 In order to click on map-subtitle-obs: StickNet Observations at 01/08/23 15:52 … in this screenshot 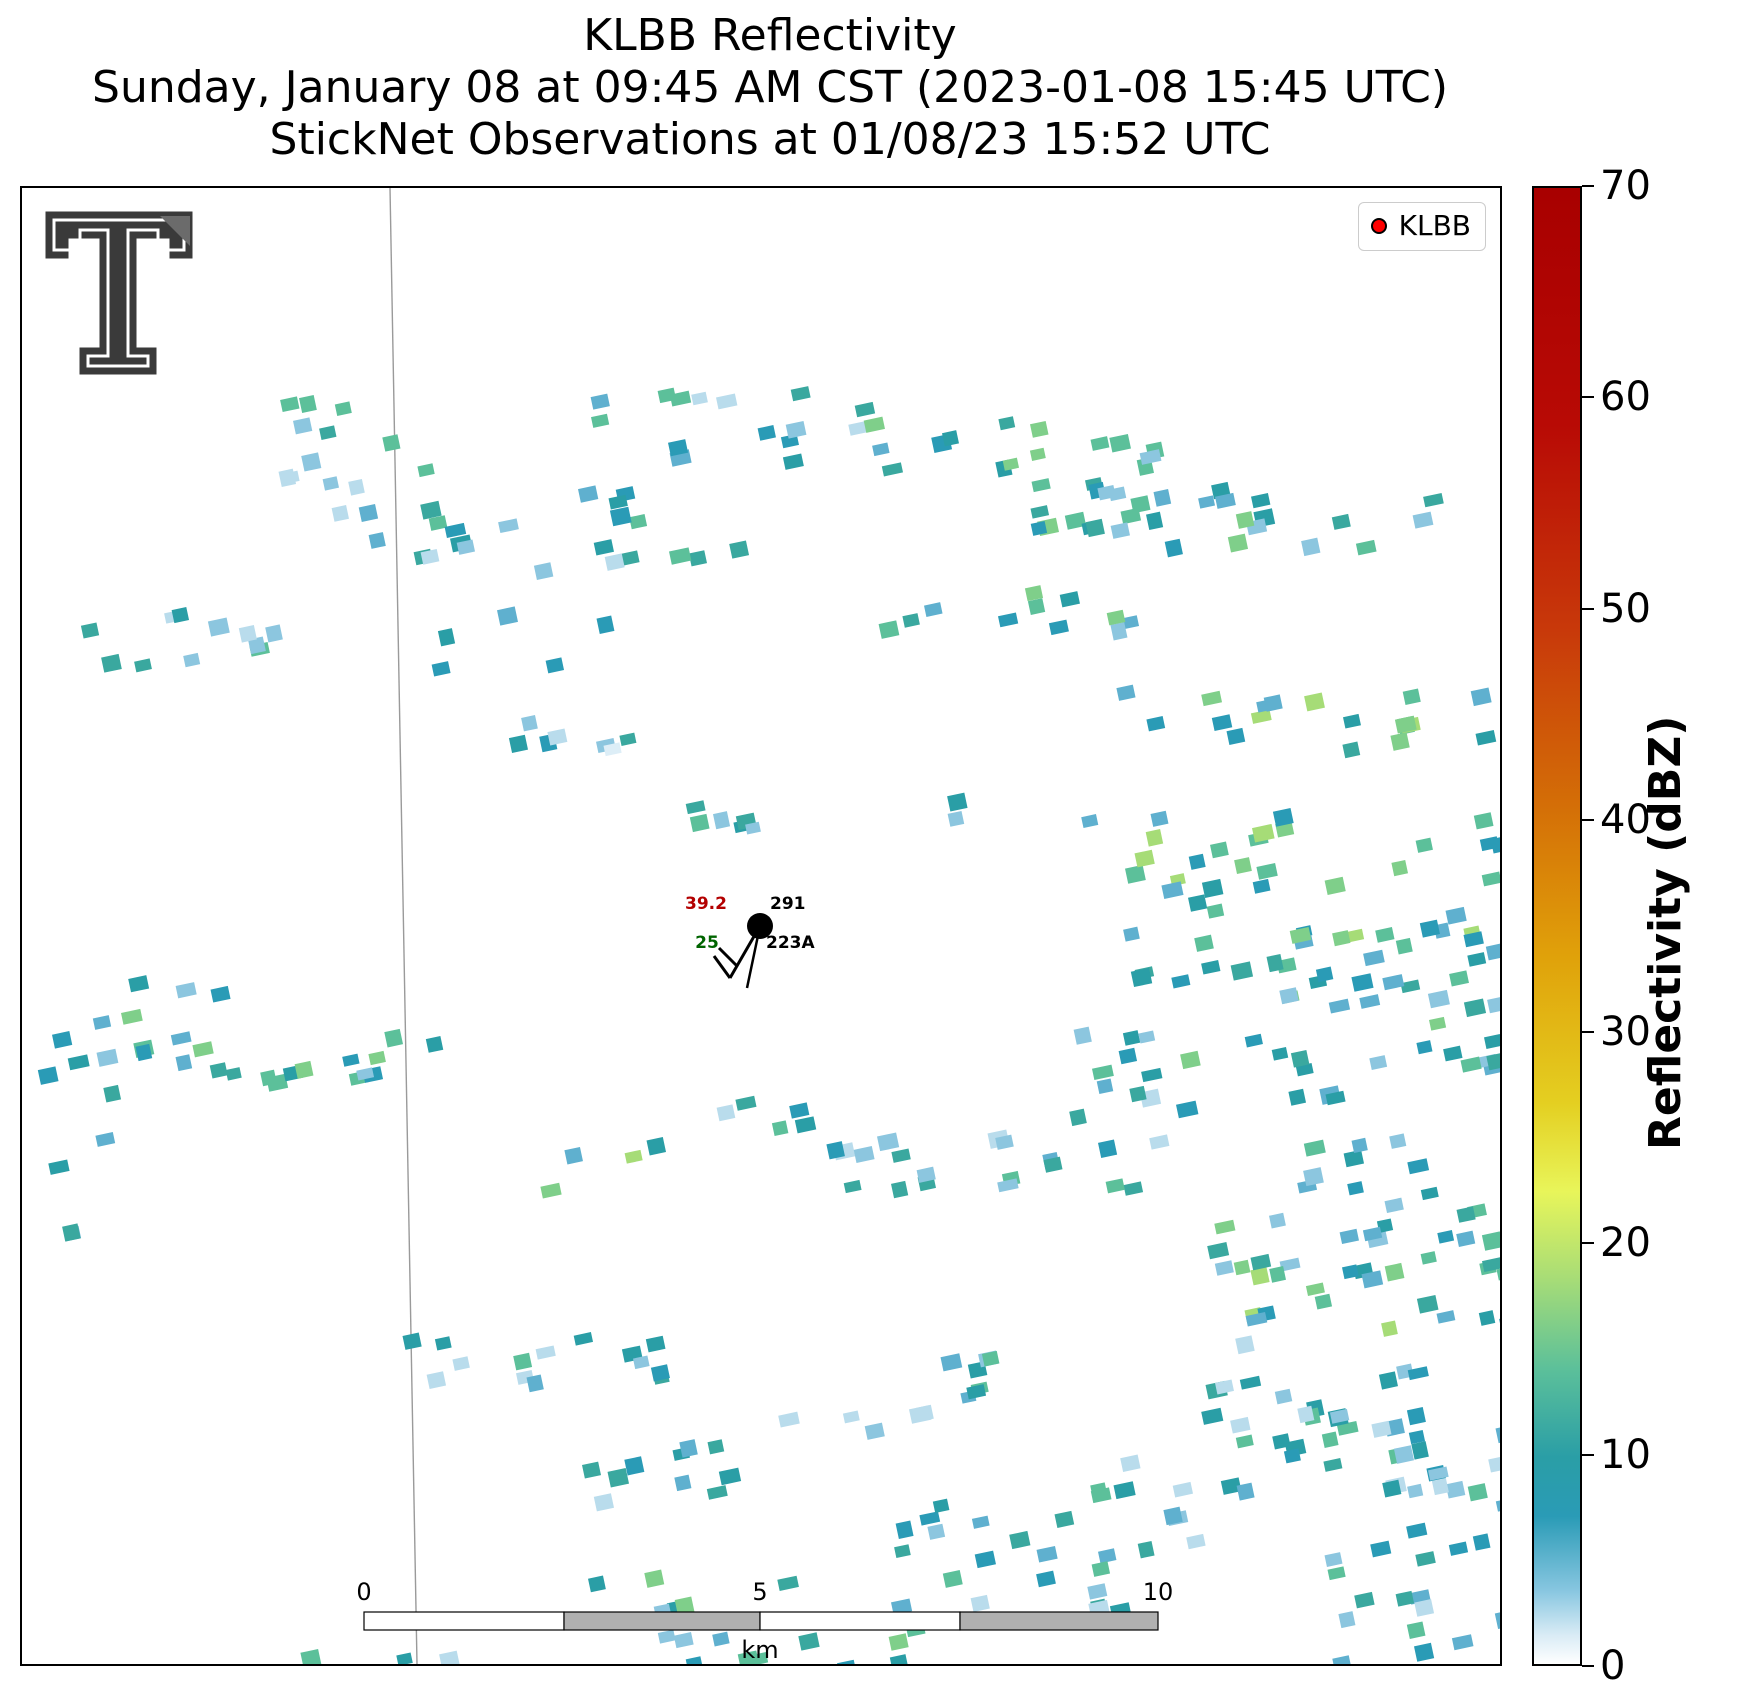, I will do `click(770, 139)`.